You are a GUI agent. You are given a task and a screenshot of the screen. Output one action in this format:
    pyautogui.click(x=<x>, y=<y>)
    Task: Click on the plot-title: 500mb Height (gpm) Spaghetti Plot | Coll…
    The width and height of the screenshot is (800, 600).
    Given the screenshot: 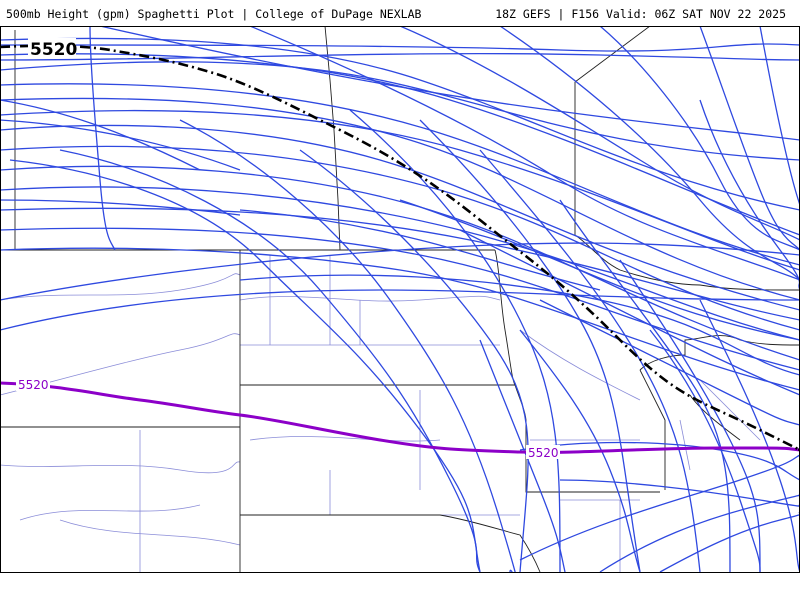 What is the action you would take?
    pyautogui.click(x=214, y=14)
    